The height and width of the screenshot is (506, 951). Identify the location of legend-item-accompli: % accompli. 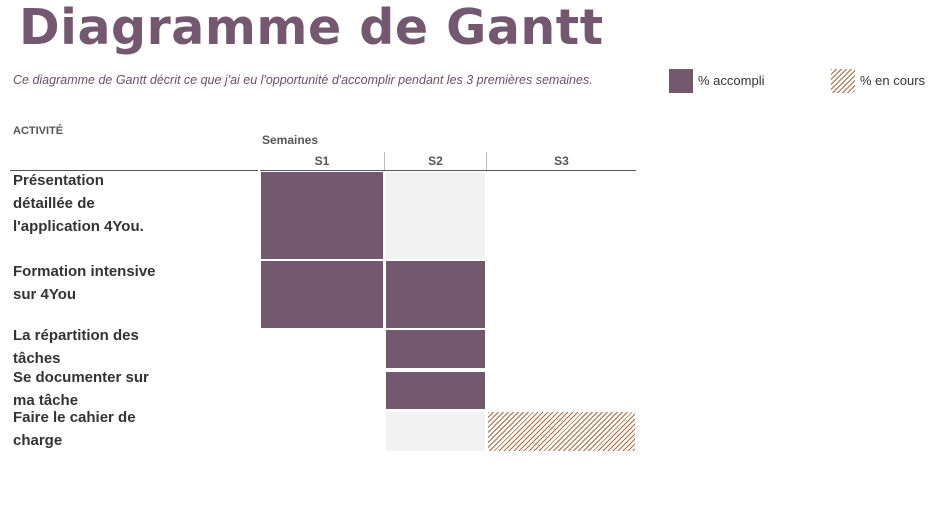
(716, 80).